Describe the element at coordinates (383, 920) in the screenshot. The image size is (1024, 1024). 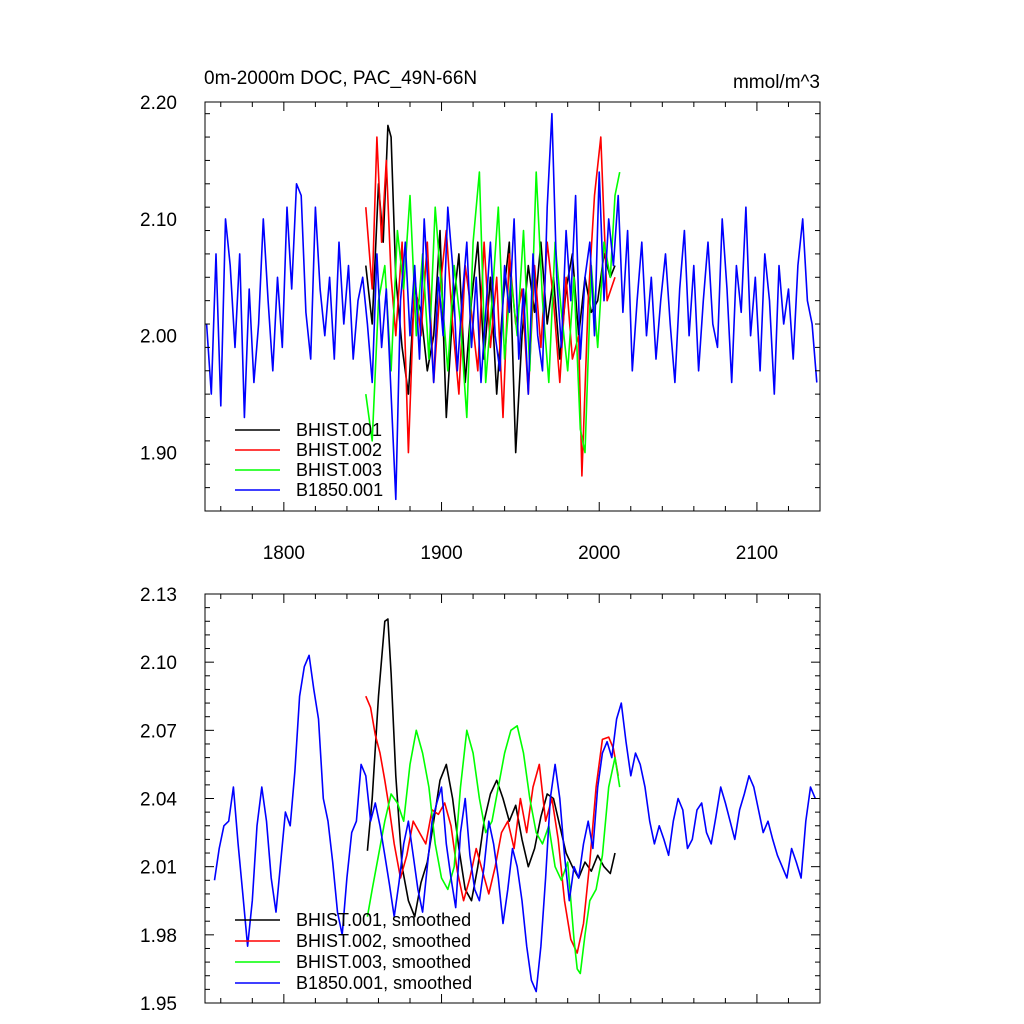
I see `legend-label-0: BHIST.001, smoothed` at that location.